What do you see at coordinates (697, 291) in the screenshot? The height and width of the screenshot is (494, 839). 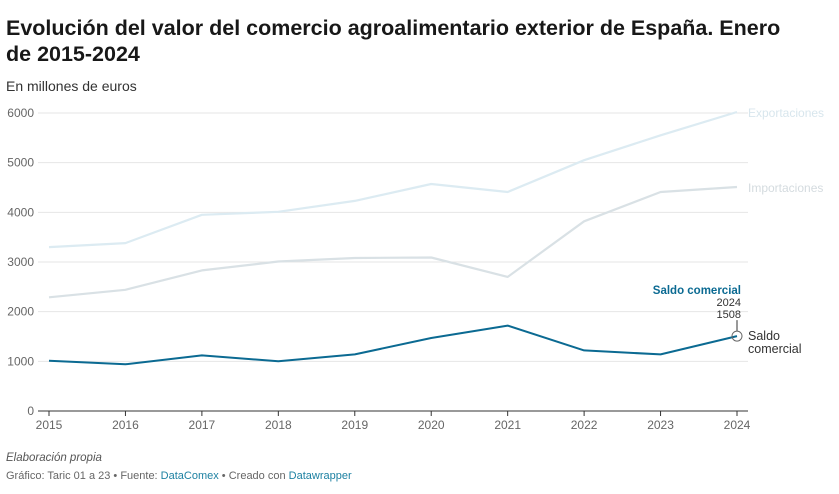 I see `annotation-title: Saldo comercial` at bounding box center [697, 291].